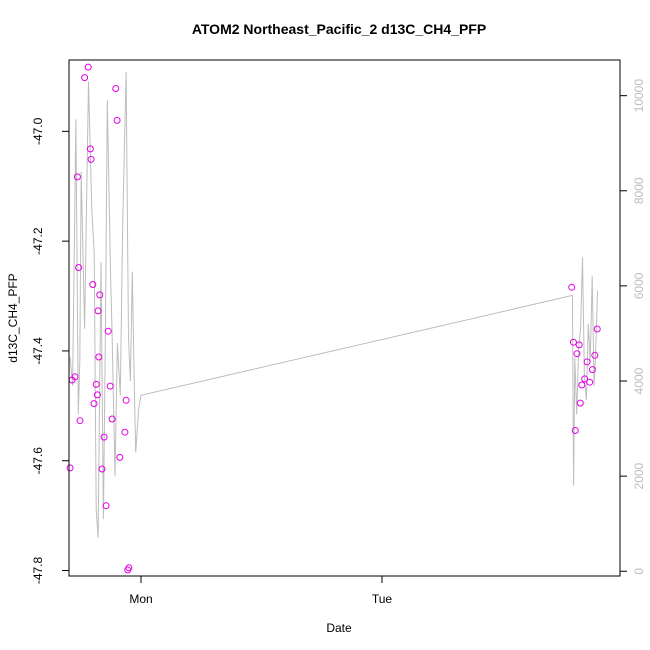 The width and height of the screenshot is (650, 650). What do you see at coordinates (38, 351) in the screenshot?
I see `y-tick-label: -47.4` at bounding box center [38, 351].